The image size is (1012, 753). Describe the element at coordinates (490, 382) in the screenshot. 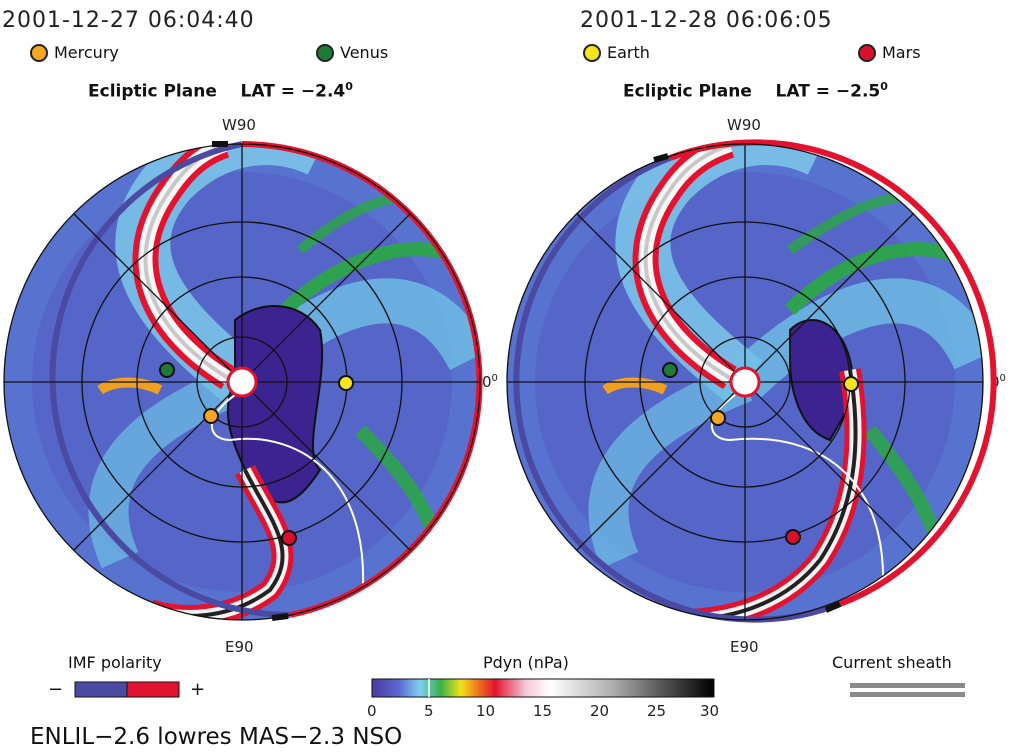

I see `left-right-dir: 00` at that location.